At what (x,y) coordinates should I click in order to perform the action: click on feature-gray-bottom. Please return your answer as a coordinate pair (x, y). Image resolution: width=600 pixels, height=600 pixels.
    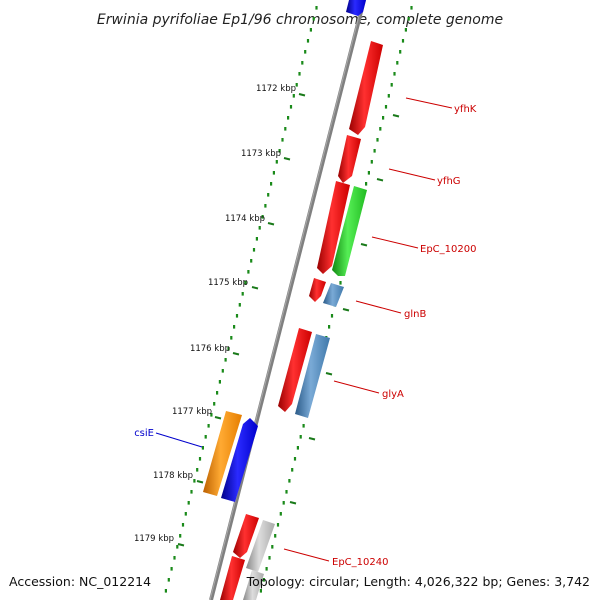
    Looking at the image, I should click on (253, 585).